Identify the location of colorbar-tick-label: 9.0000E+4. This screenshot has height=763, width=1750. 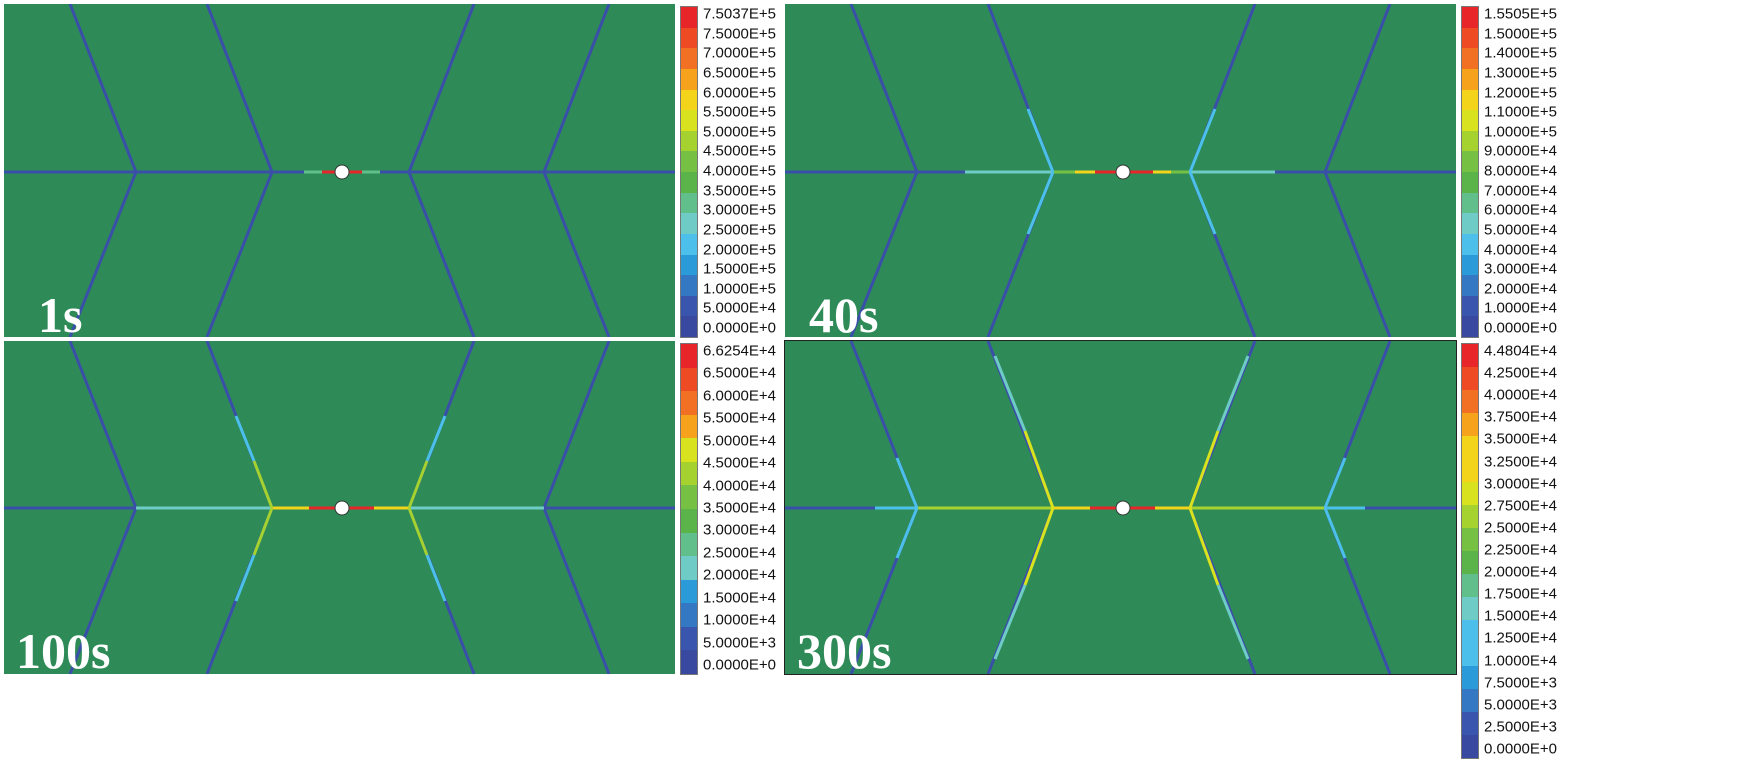
(1520, 151).